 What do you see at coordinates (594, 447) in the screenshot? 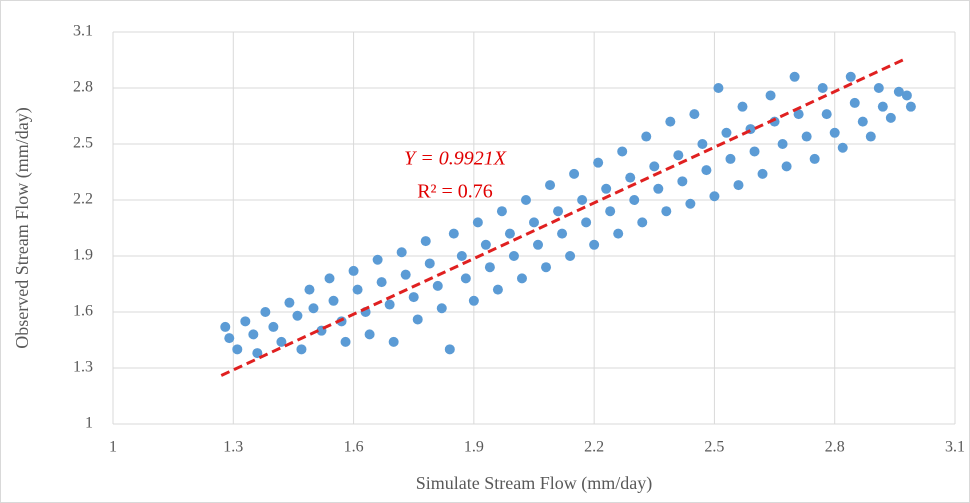
I see `x-tick-label: 2.2` at bounding box center [594, 447].